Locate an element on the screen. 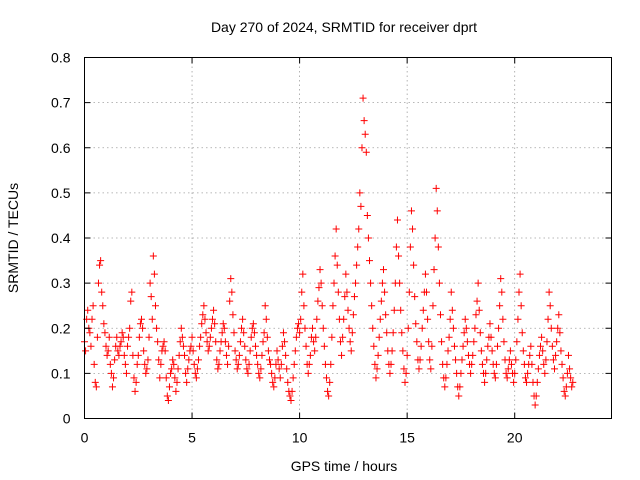 The image size is (640, 480). x-axis-label: GPS time / hours is located at coordinates (344, 466).